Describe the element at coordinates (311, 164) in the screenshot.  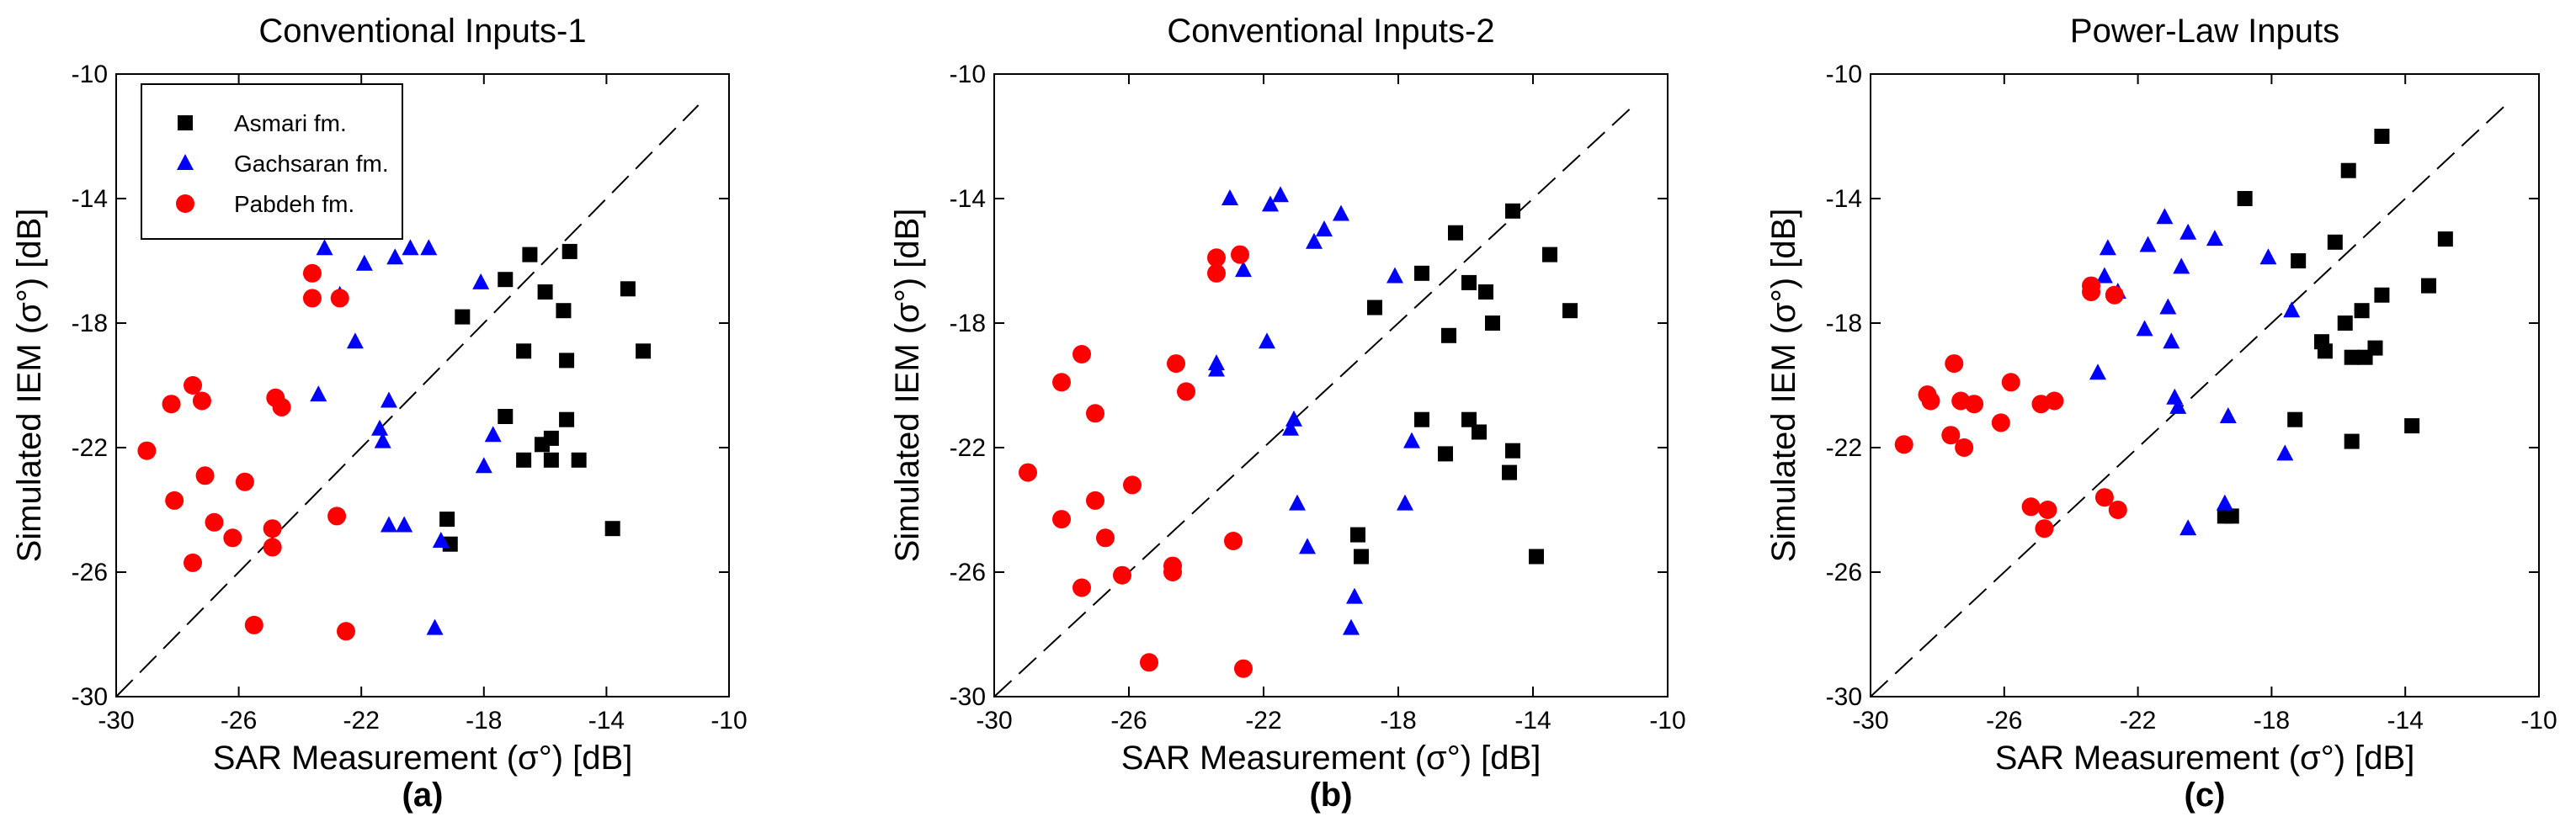
I see `legend-label: Gachsaran fm.` at that location.